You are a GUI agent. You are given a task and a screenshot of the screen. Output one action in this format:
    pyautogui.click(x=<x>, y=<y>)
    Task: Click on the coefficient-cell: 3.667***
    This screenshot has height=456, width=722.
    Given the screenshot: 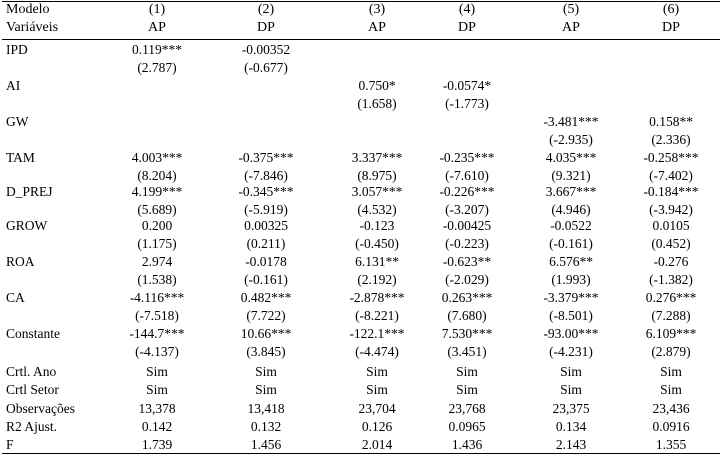 What is the action you would take?
    pyautogui.click(x=571, y=191)
    